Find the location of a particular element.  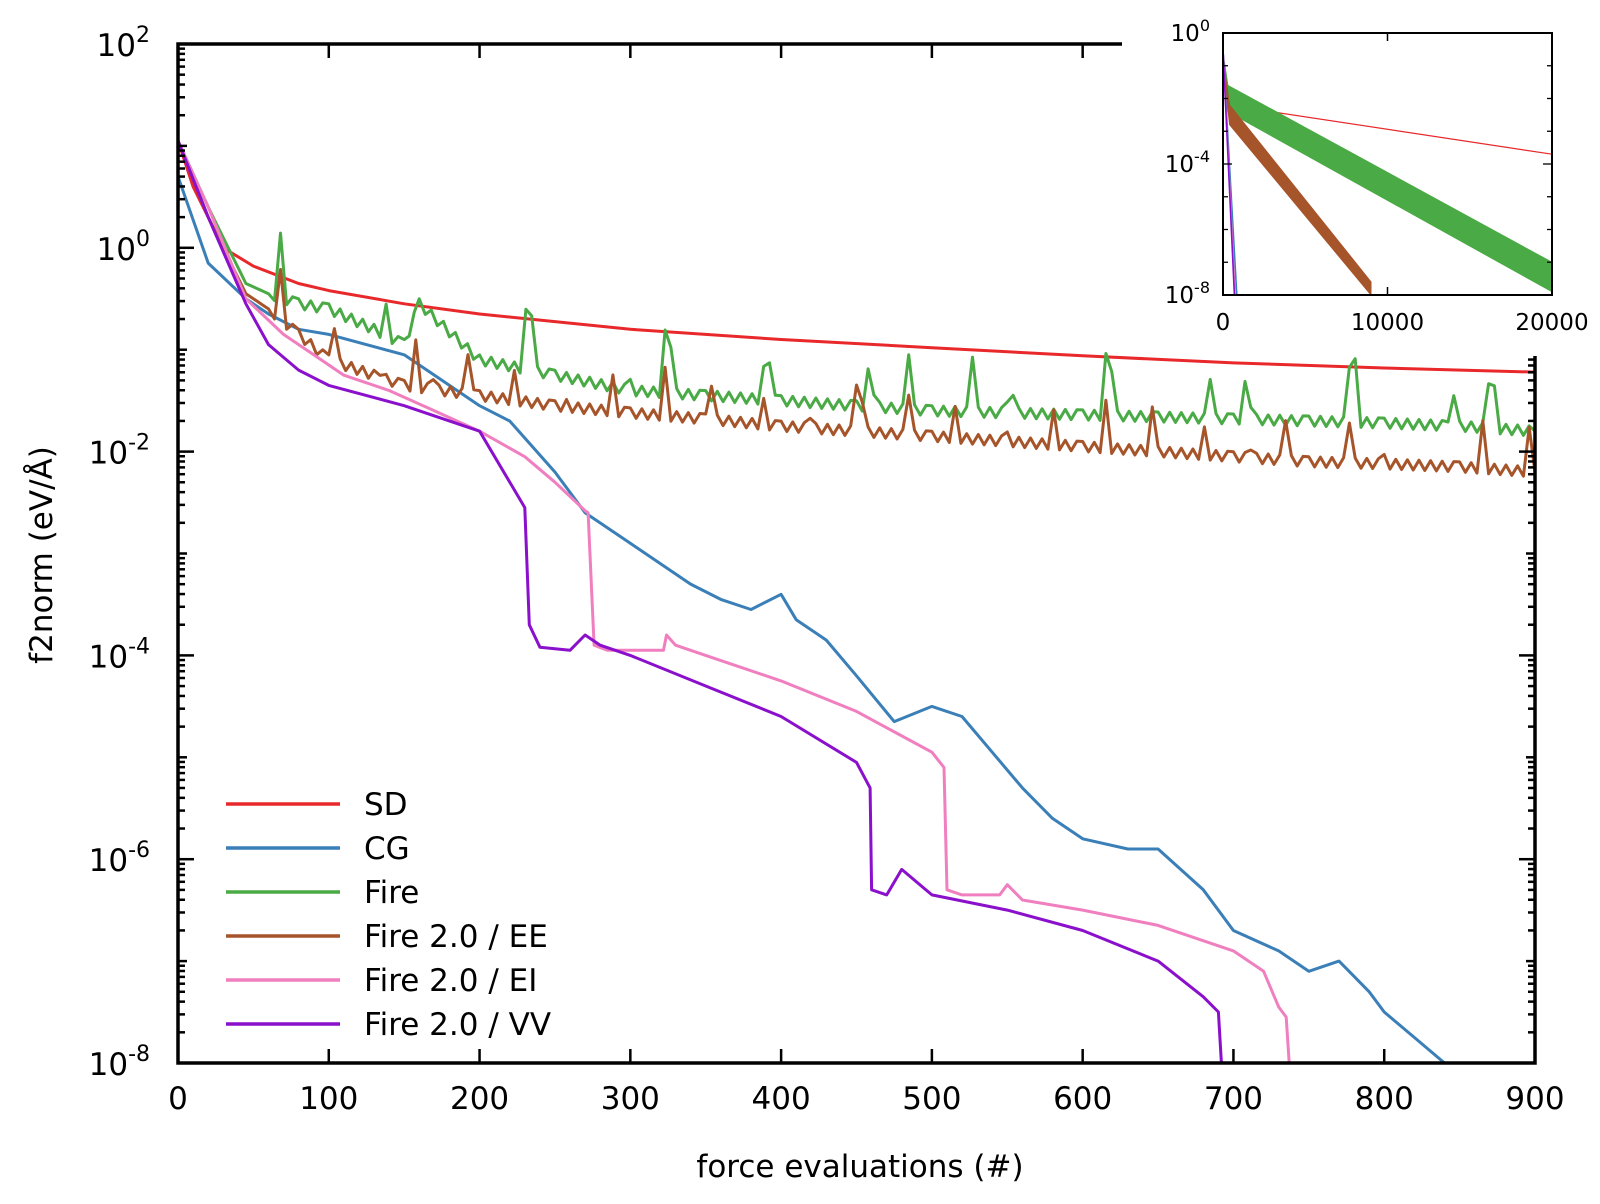

x-tick-label: 600 is located at coordinates (1082, 1099).